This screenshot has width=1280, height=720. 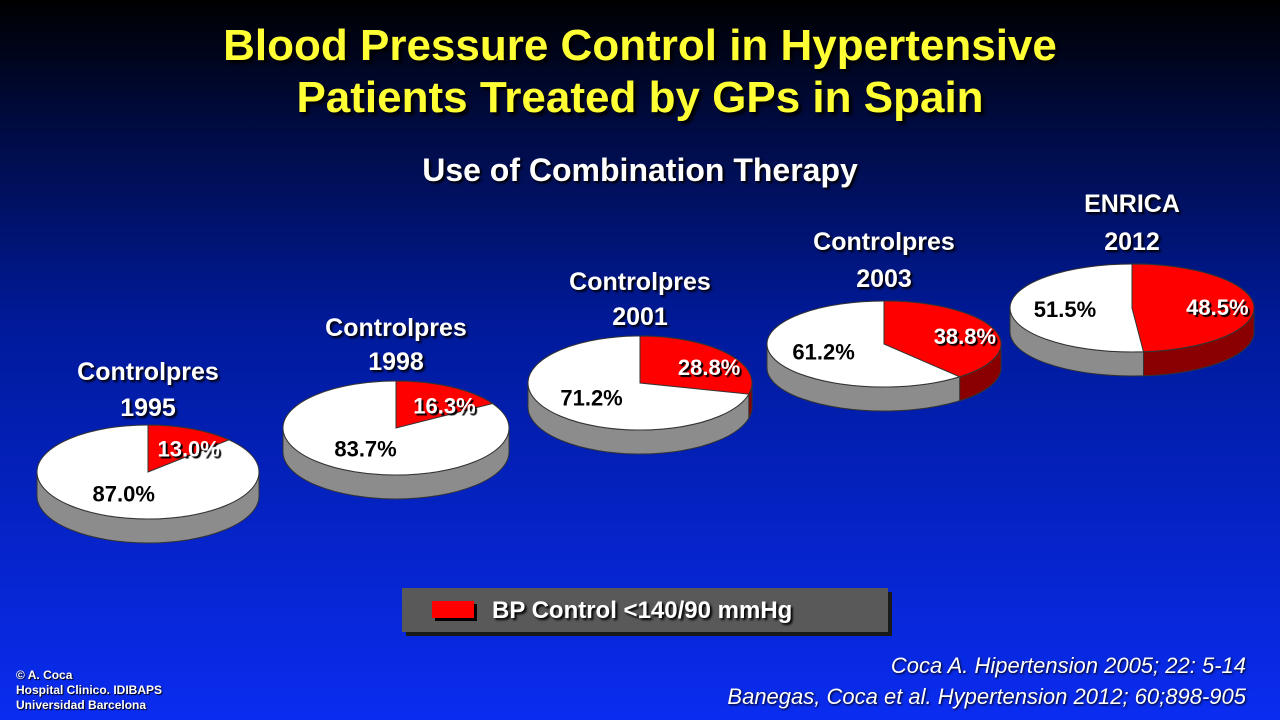 What do you see at coordinates (640, 282) in the screenshot?
I see `pie-3-label-line-1: Controlpres` at bounding box center [640, 282].